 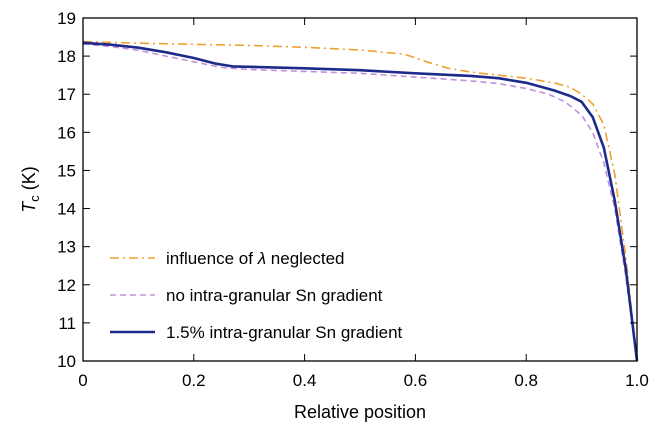 What do you see at coordinates (66, 94) in the screenshot?
I see `y-tick-label: 17` at bounding box center [66, 94].